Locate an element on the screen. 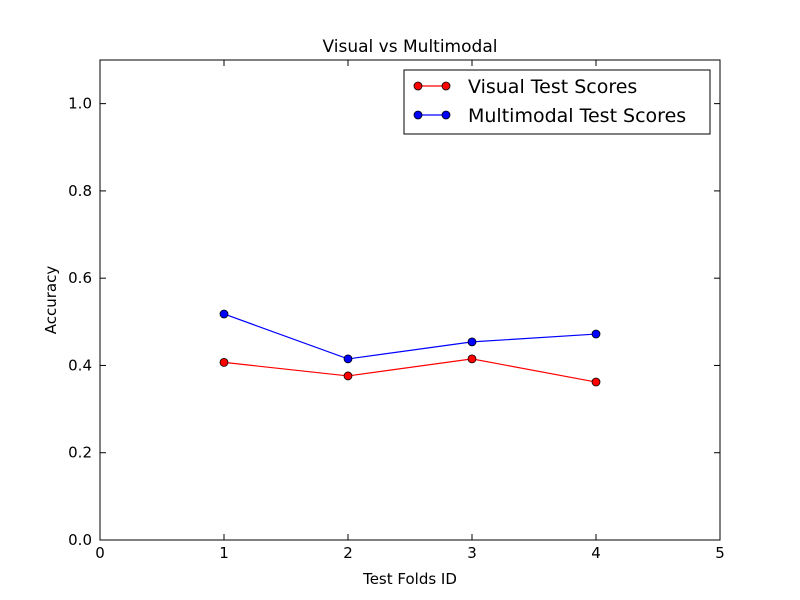 Image resolution: width=800 pixels, height=600 pixels. x-tick-label: 5 is located at coordinates (720, 553).